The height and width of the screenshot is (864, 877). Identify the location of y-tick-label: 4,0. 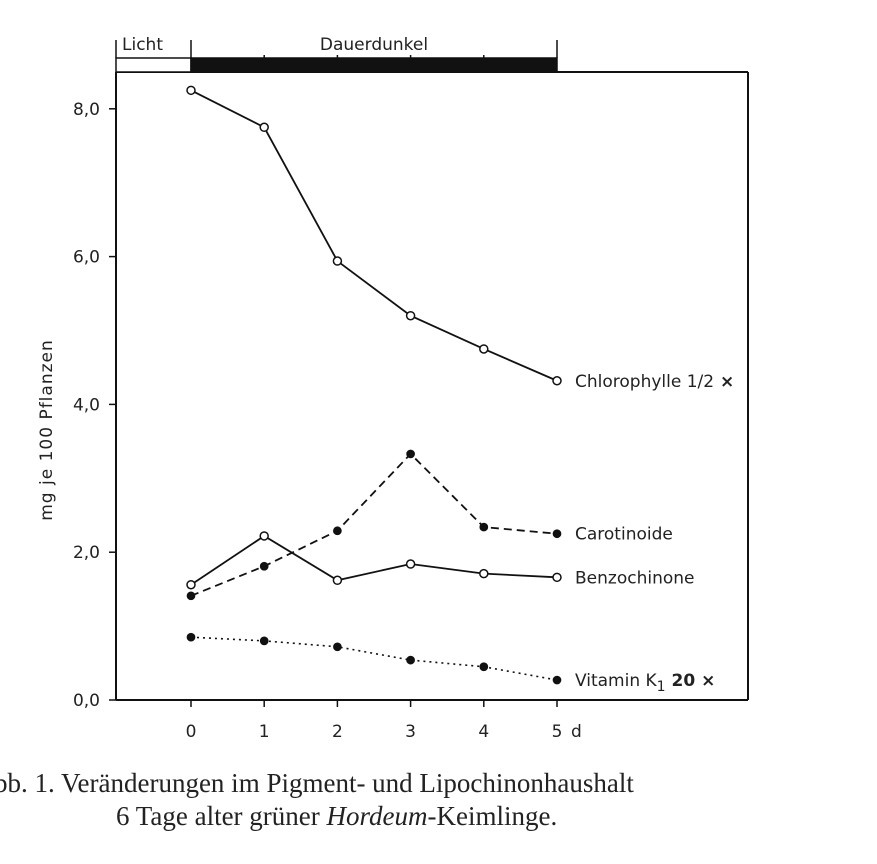
(86, 405).